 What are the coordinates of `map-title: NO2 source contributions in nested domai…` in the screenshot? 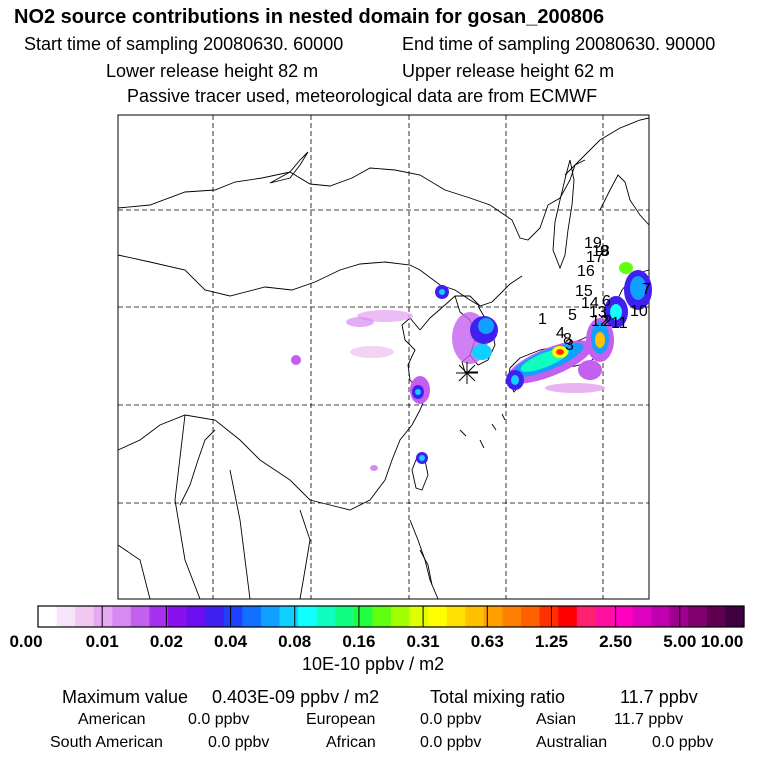 It's located at (309, 17).